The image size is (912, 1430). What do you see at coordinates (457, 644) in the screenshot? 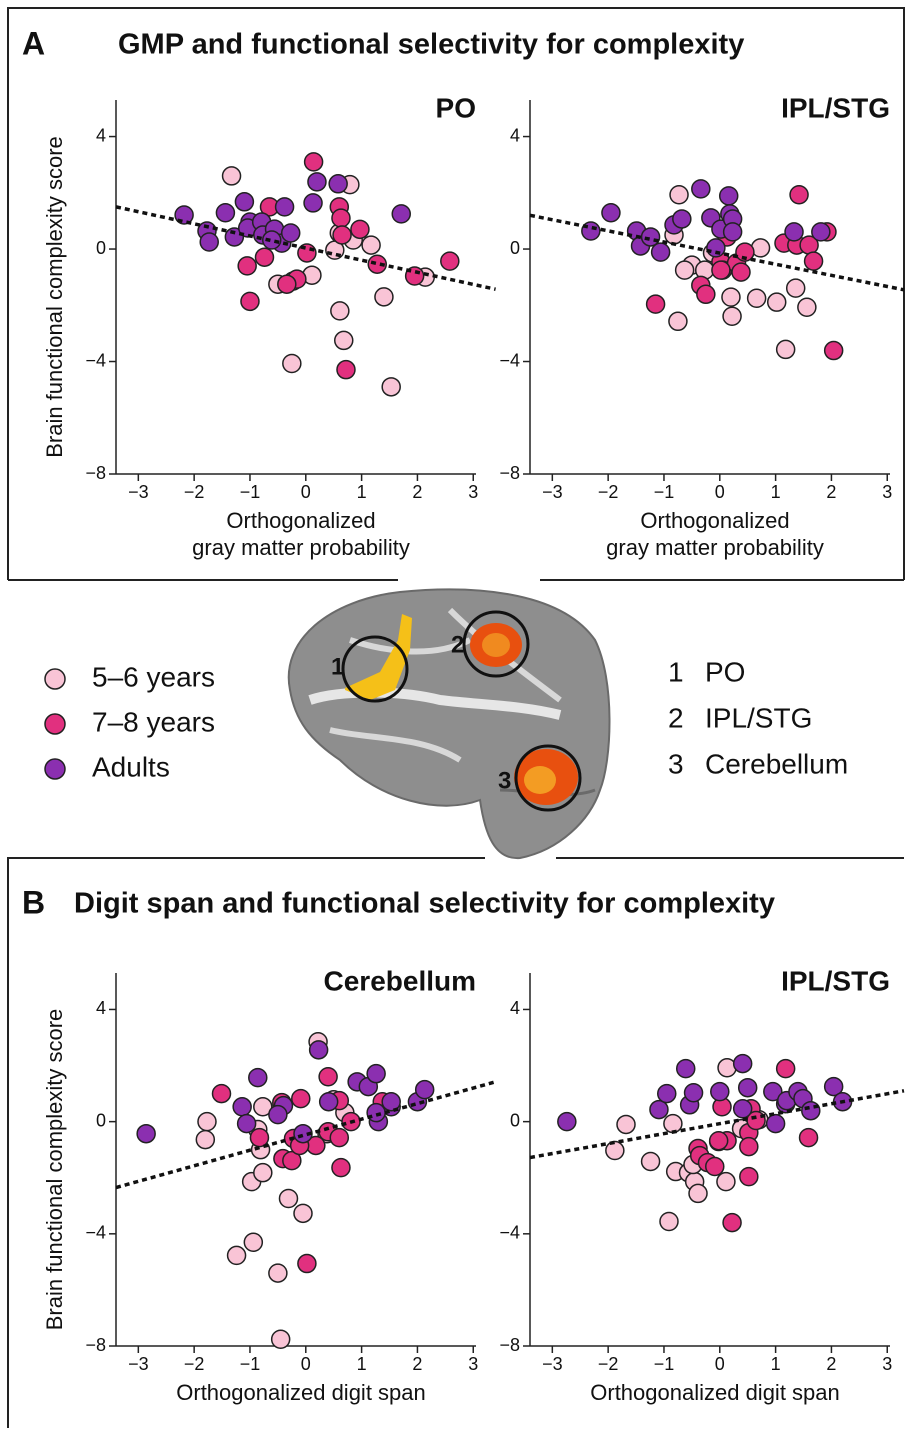
I see `brain-label: 2` at bounding box center [457, 644].